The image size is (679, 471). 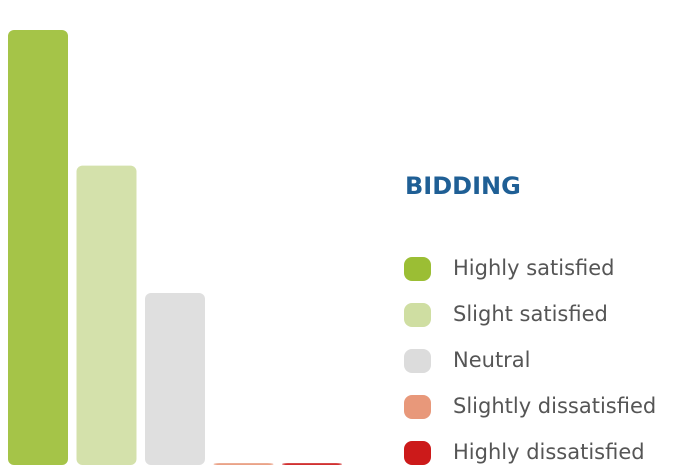 What do you see at coordinates (554, 406) in the screenshot?
I see `legend-label: Slightly dissatisfied` at bounding box center [554, 406].